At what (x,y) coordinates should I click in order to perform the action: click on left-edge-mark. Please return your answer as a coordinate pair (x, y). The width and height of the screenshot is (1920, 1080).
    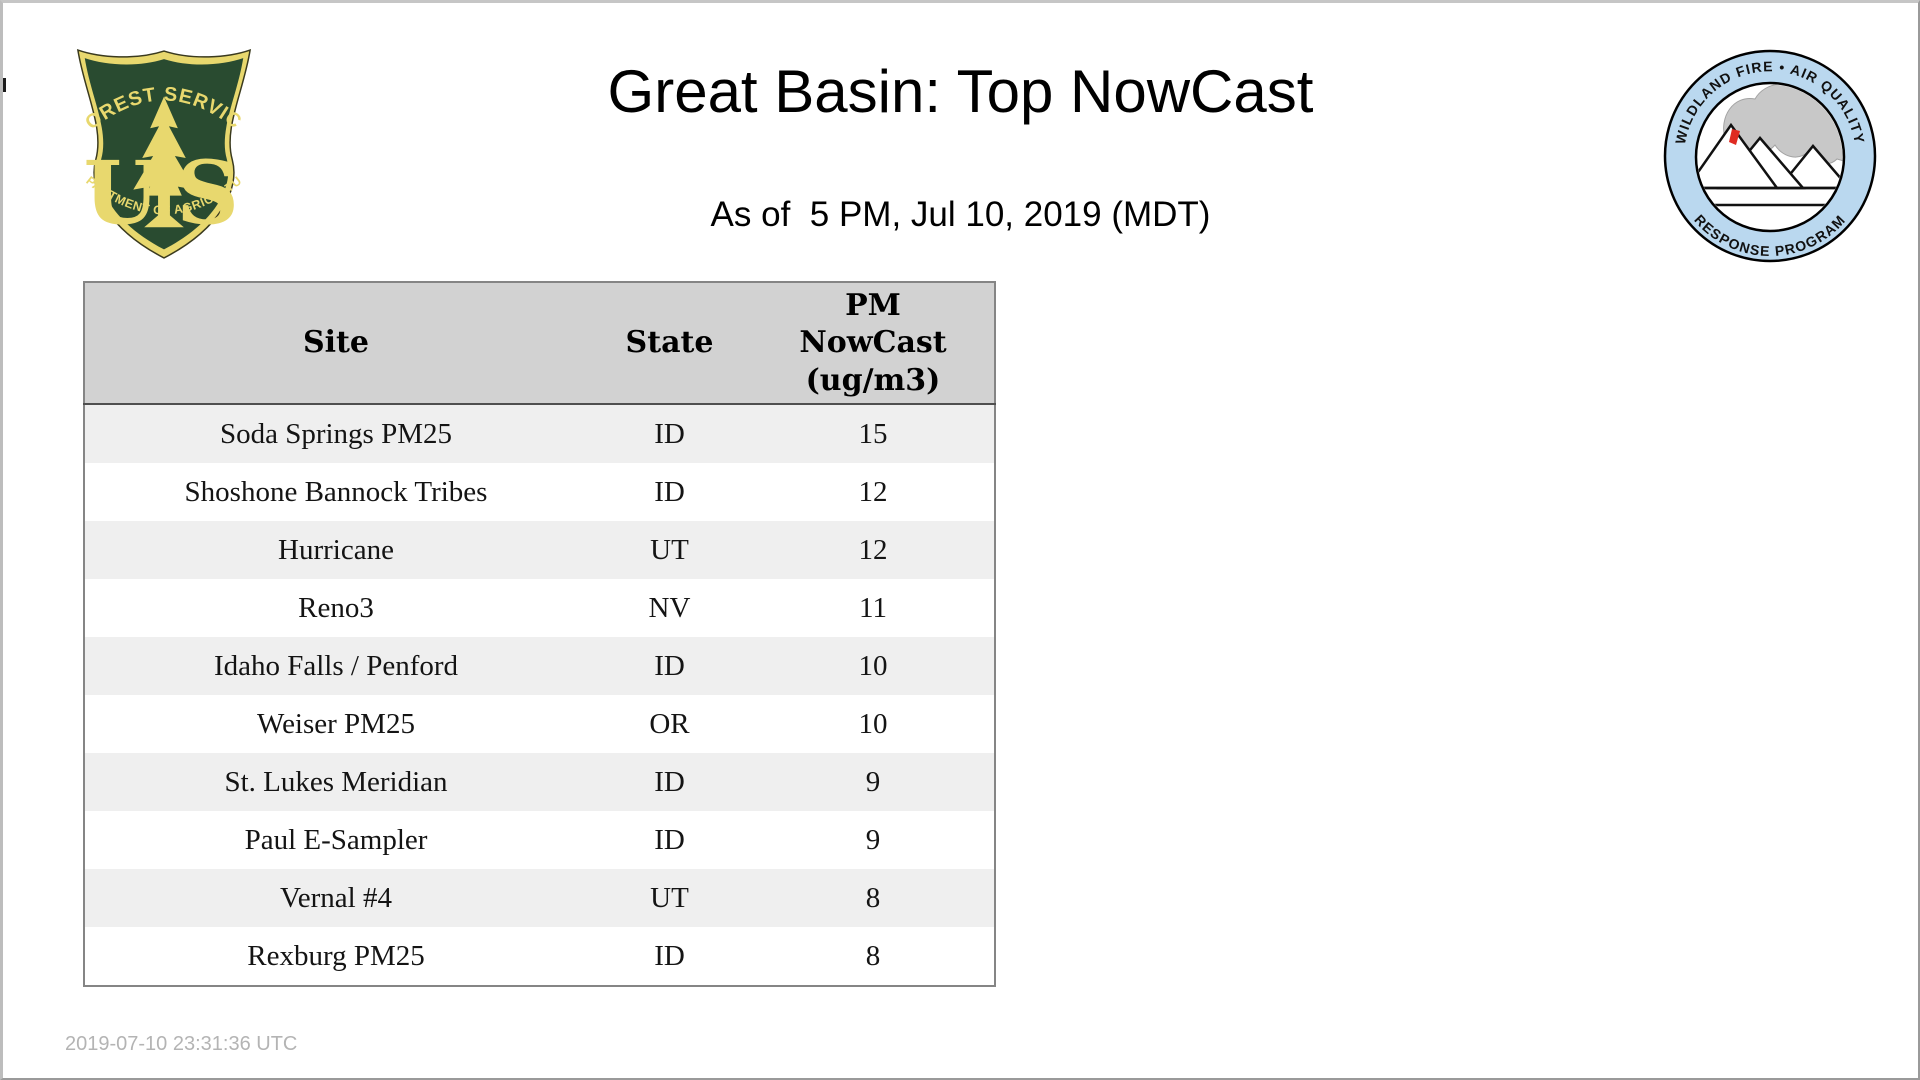
    Looking at the image, I should click on (4, 85).